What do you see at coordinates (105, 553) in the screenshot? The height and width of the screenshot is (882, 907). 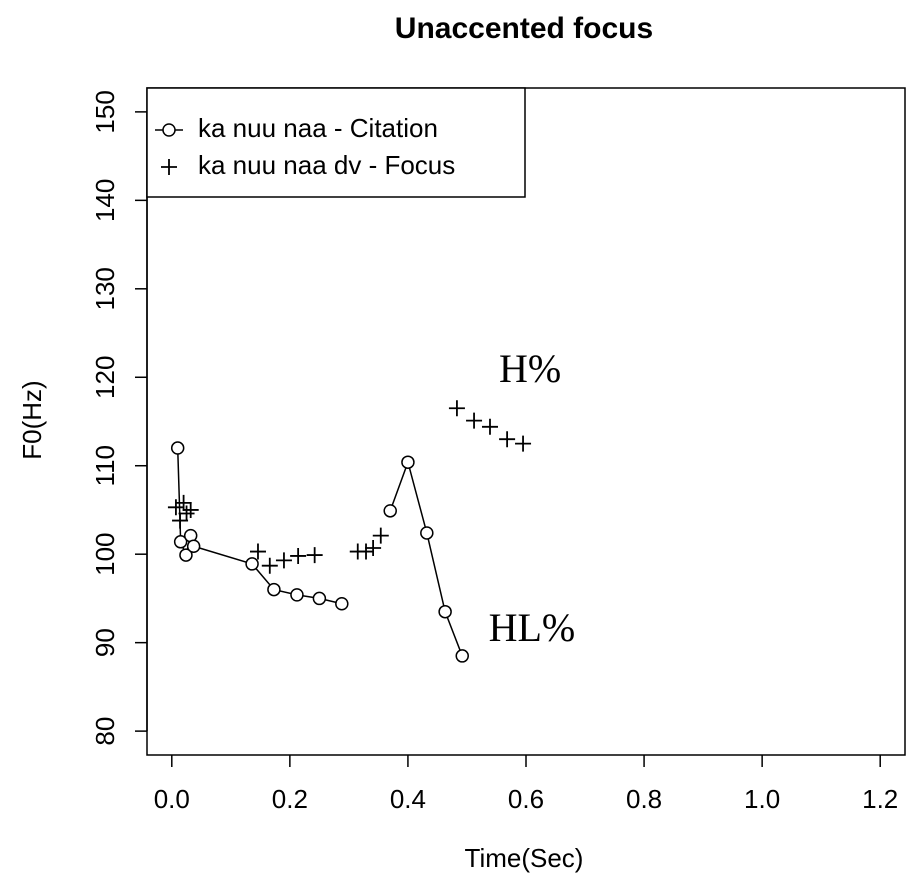 I see `y-tick-label: 100` at bounding box center [105, 553].